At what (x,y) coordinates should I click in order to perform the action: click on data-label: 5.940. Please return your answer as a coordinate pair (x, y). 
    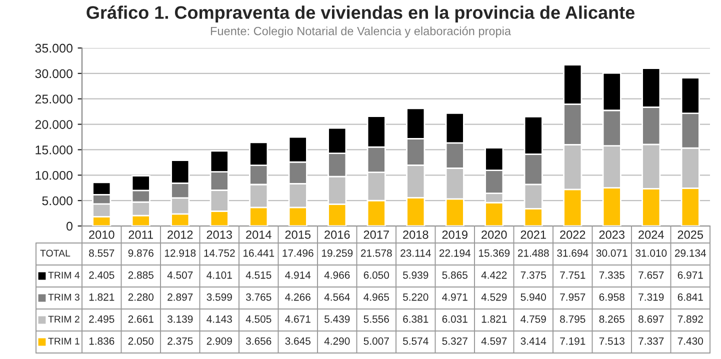
    Looking at the image, I should click on (533, 297).